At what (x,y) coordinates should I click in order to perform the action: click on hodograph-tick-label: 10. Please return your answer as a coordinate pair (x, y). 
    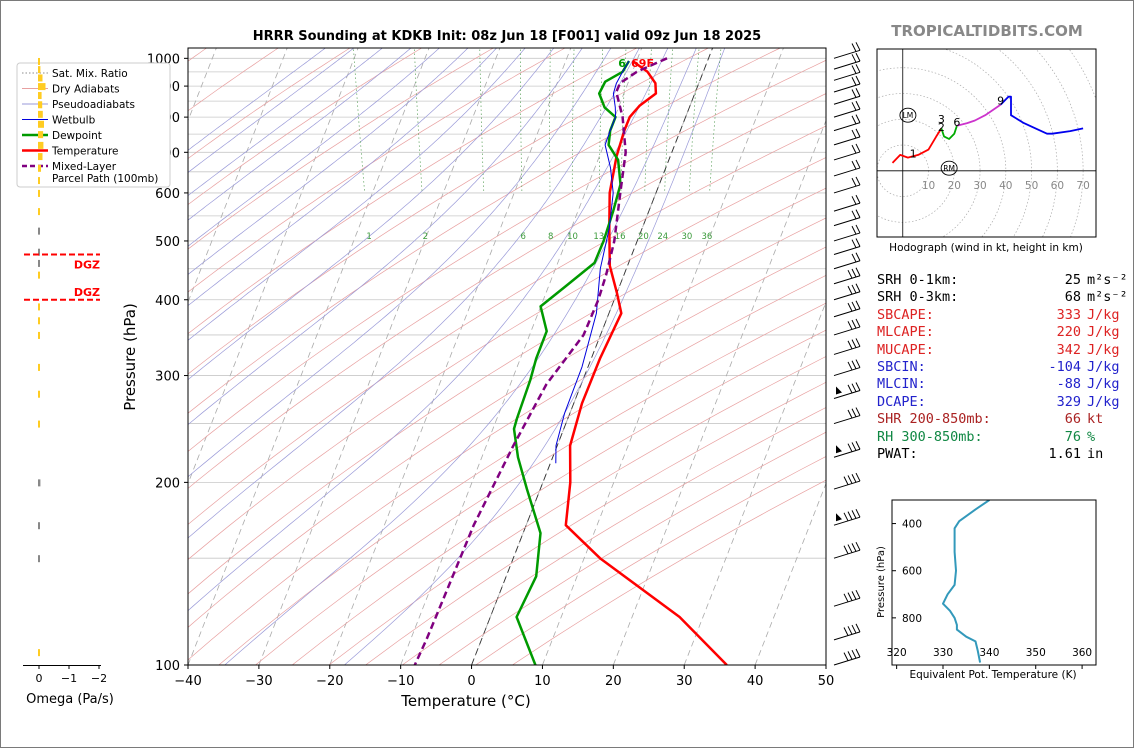
    Looking at the image, I should click on (928, 186).